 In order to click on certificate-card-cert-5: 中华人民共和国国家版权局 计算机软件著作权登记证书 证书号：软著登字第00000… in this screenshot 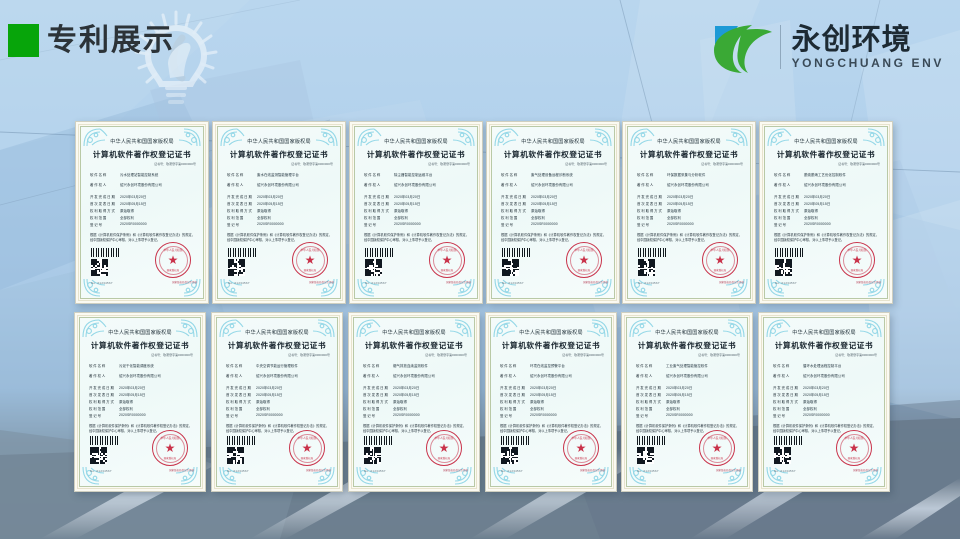, I will do `click(689, 212)`.